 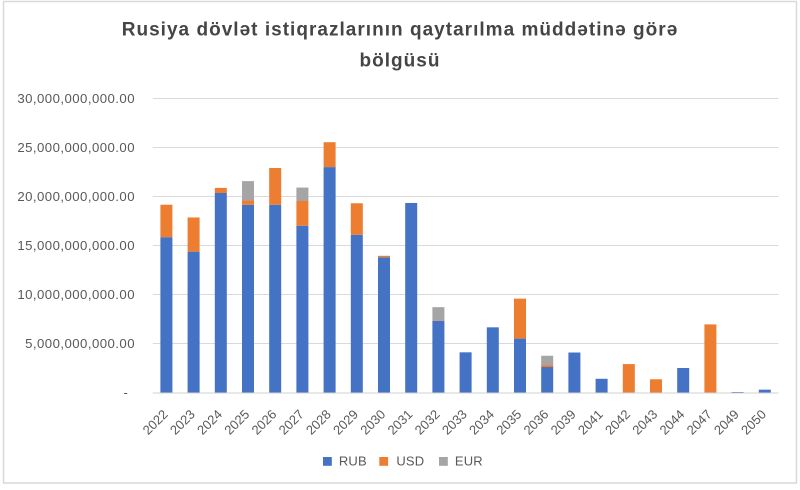 I want to click on svg-text: EUR, so click(x=469, y=460).